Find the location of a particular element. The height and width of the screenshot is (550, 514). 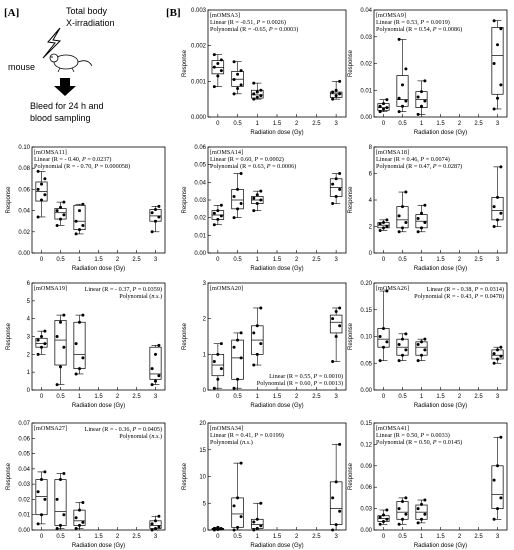

panel-a-mouse-label: mouse is located at coordinates (21, 67).